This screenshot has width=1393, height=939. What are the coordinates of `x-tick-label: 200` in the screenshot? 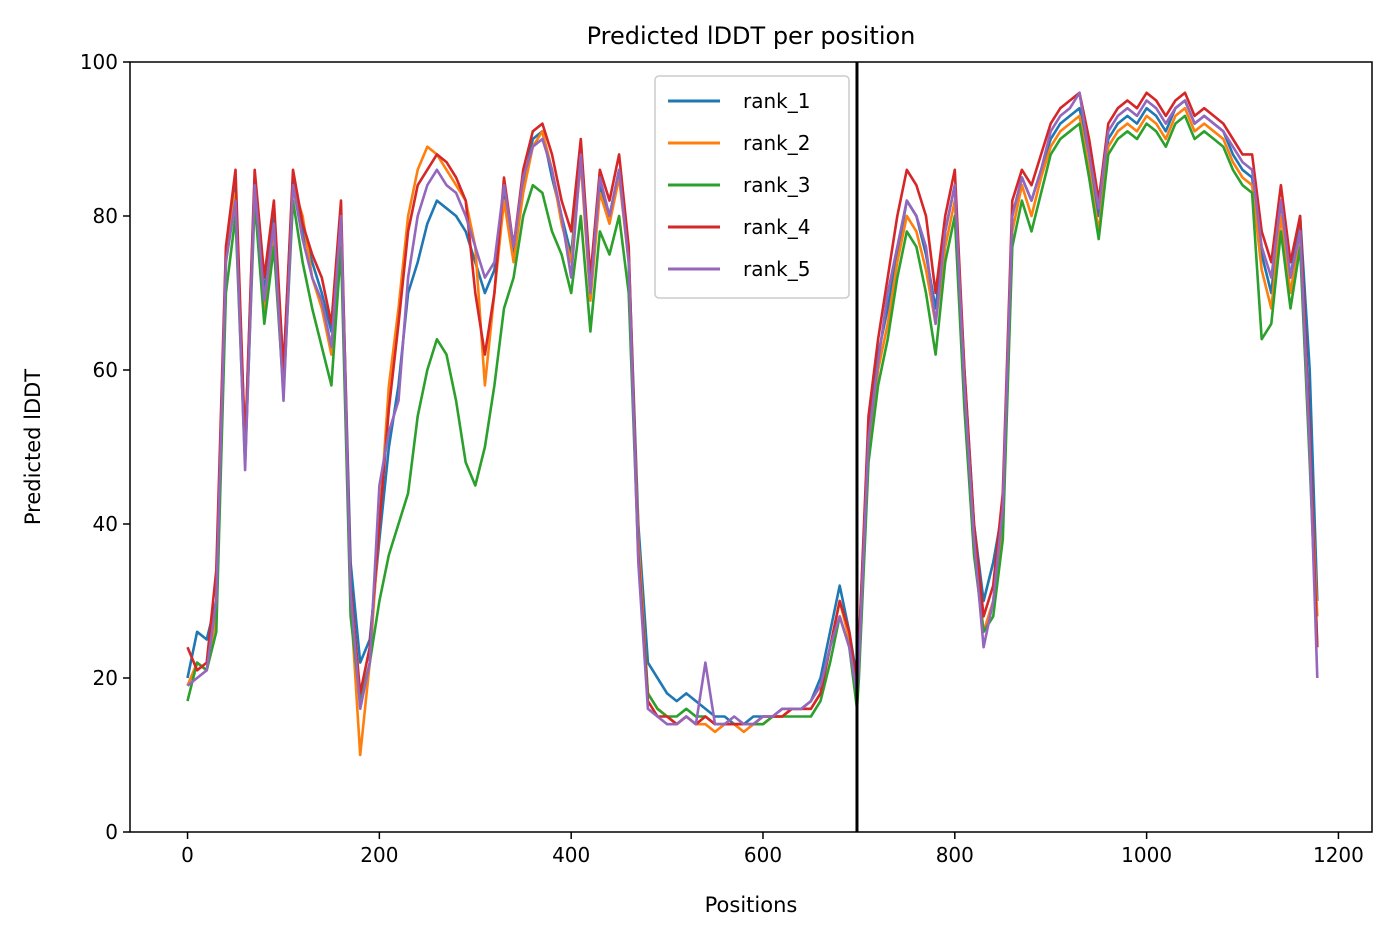 It's located at (379, 855).